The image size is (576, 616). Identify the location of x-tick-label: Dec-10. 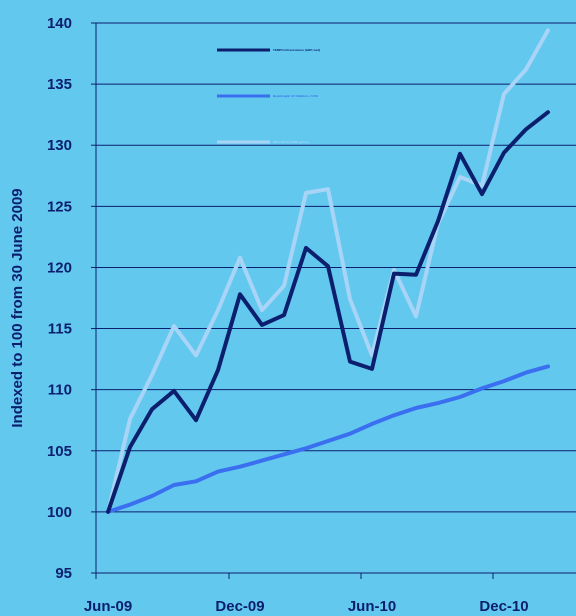
(503, 606).